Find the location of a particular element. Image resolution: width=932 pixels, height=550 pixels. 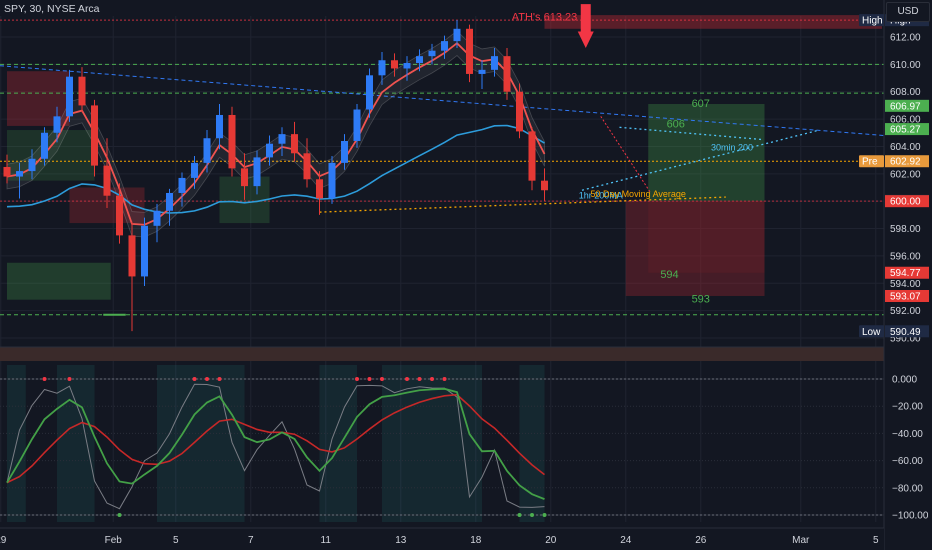

time-tick-label: 18 is located at coordinates (476, 540).